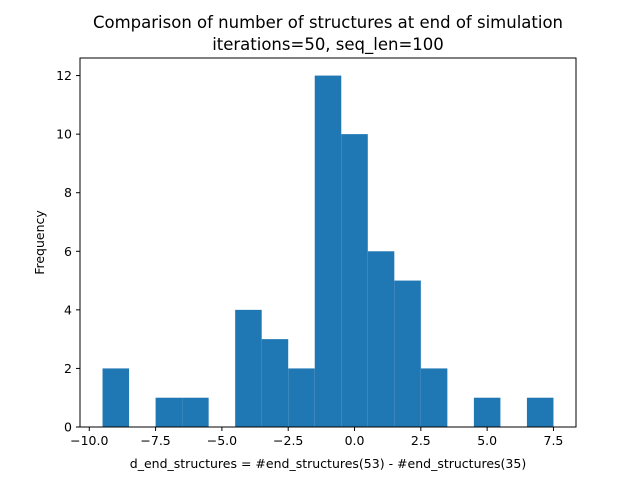 This screenshot has width=640, height=480. Describe the element at coordinates (288, 440) in the screenshot. I see `x-tick-label: −2.5` at that location.